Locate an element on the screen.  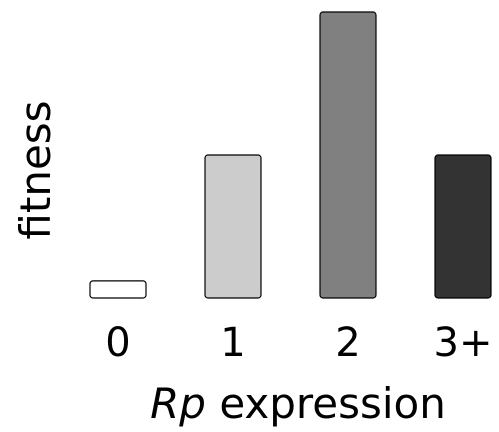
x-axis-label-italic: Rp is located at coordinates (178, 403).